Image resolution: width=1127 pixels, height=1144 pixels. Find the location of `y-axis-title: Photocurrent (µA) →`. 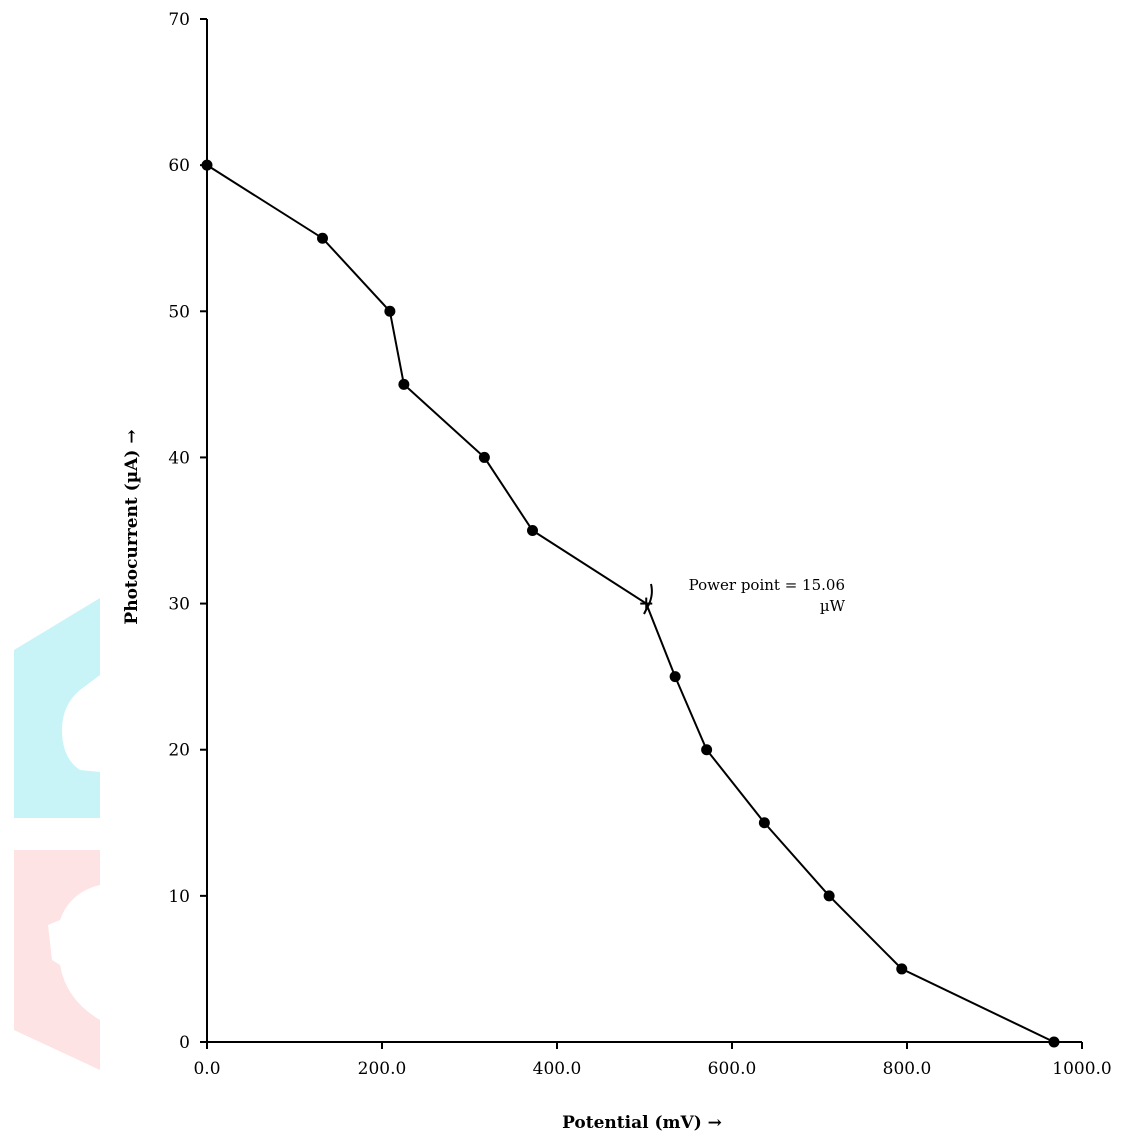

y-axis-title: Photocurrent (µA) → is located at coordinates (132, 526).